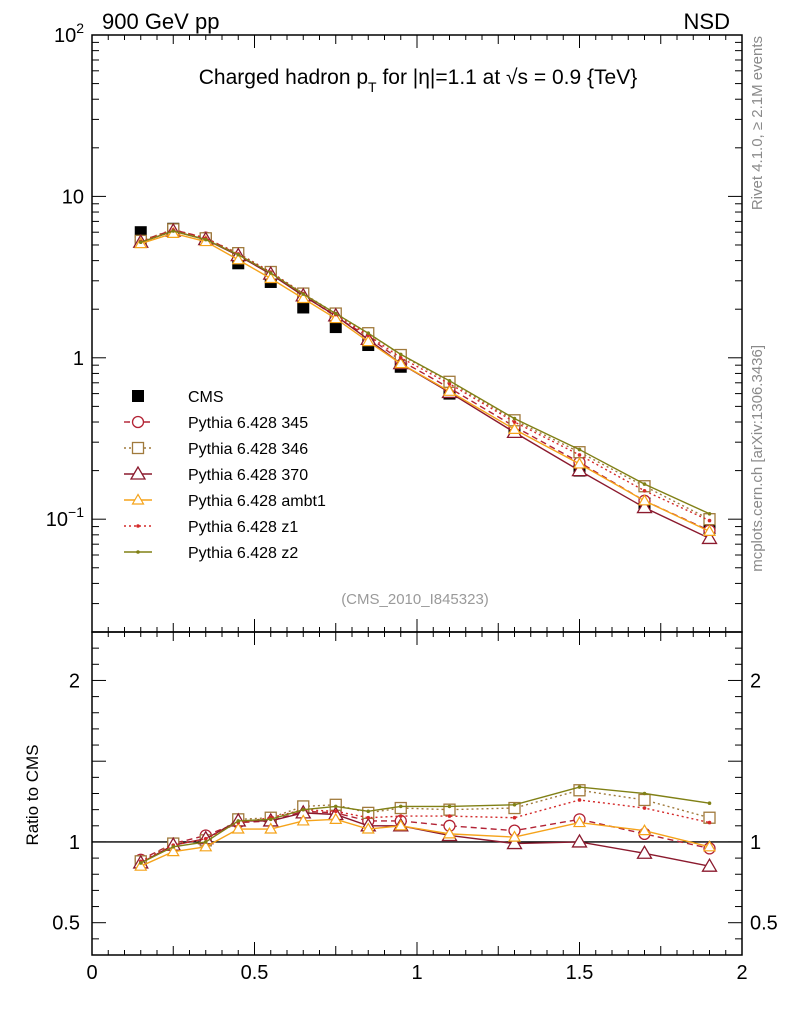 The image size is (786, 1029). I want to click on ratio-series-ambt1, so click(425, 841).